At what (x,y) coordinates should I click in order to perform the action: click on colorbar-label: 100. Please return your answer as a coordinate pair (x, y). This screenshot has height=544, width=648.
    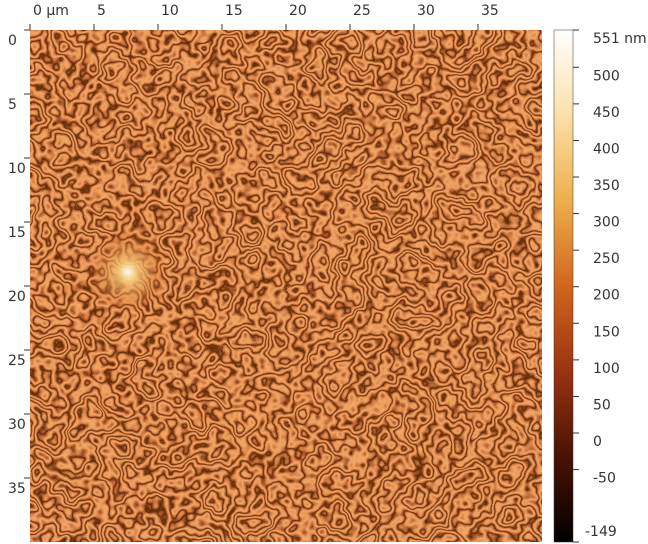
    Looking at the image, I should click on (606, 369).